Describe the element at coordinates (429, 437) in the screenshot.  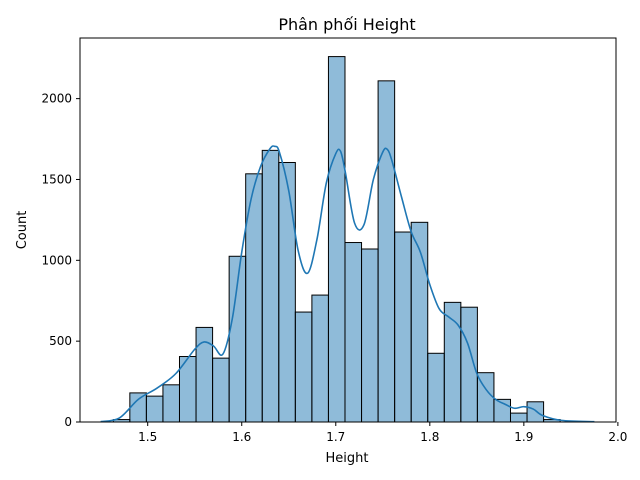
I see `x-tick-label: 1.8` at that location.